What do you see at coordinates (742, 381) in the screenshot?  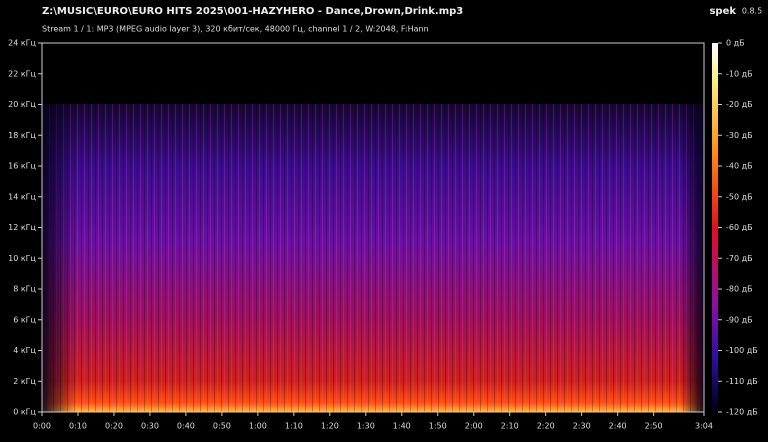 I see `color-tick-label: -110 дБ` at bounding box center [742, 381].